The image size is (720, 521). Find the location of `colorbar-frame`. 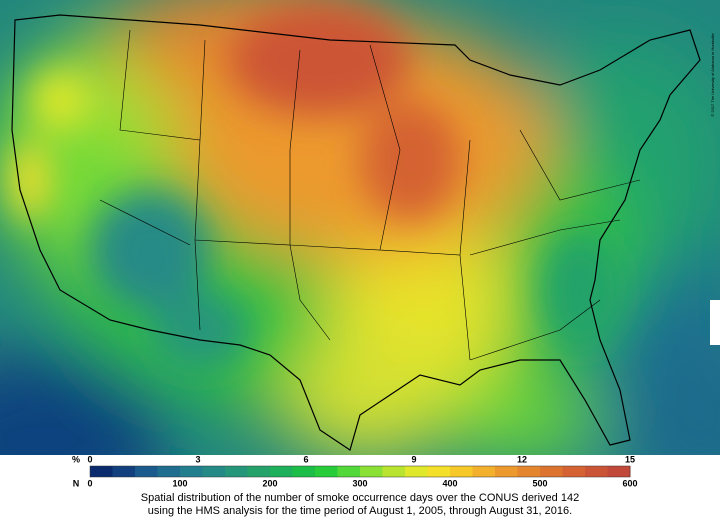

colorbar-frame is located at coordinates (360, 471).